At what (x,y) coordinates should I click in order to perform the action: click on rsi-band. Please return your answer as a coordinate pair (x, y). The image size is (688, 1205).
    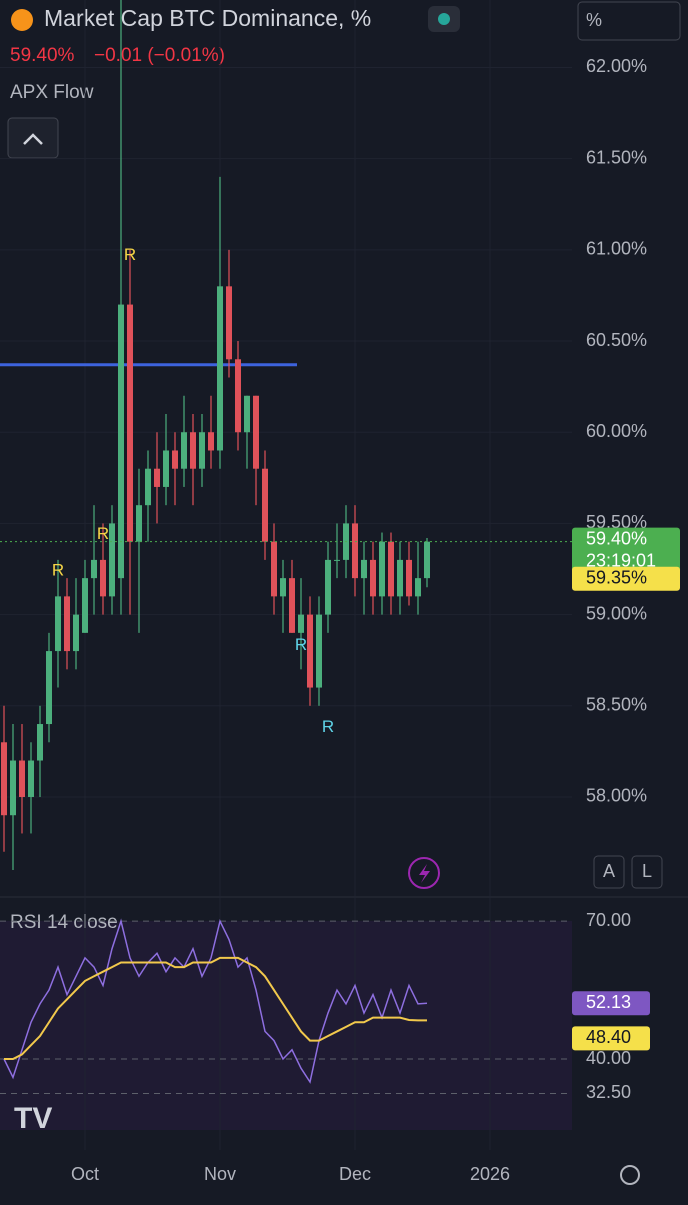
    Looking at the image, I should click on (286, 1025).